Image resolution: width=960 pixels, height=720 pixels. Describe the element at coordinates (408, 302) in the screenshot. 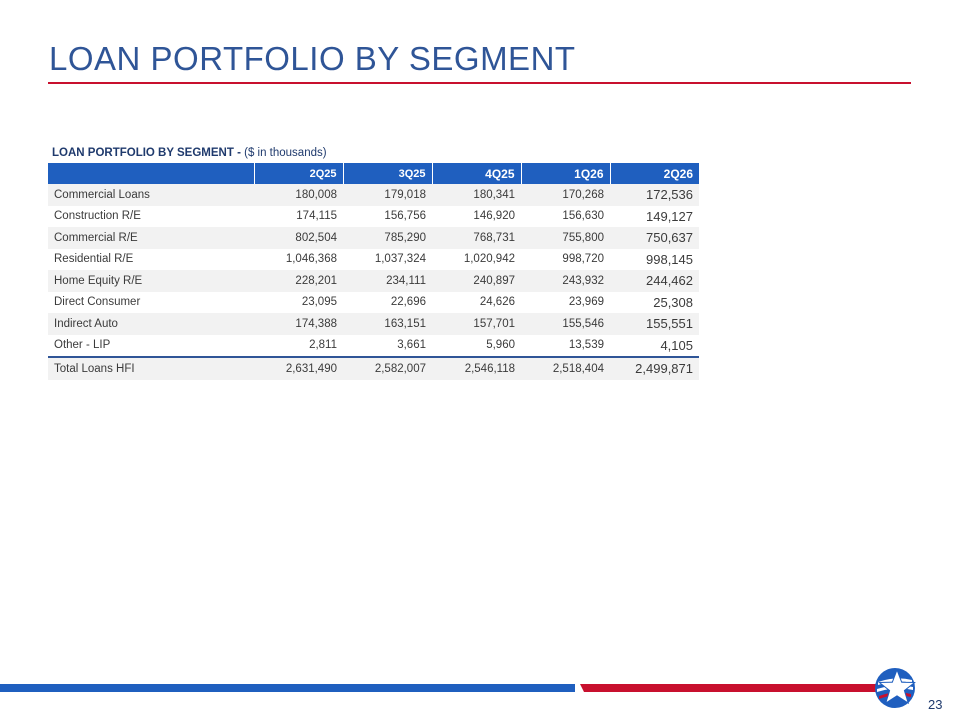

I see `table-cell: 22,696` at that location.